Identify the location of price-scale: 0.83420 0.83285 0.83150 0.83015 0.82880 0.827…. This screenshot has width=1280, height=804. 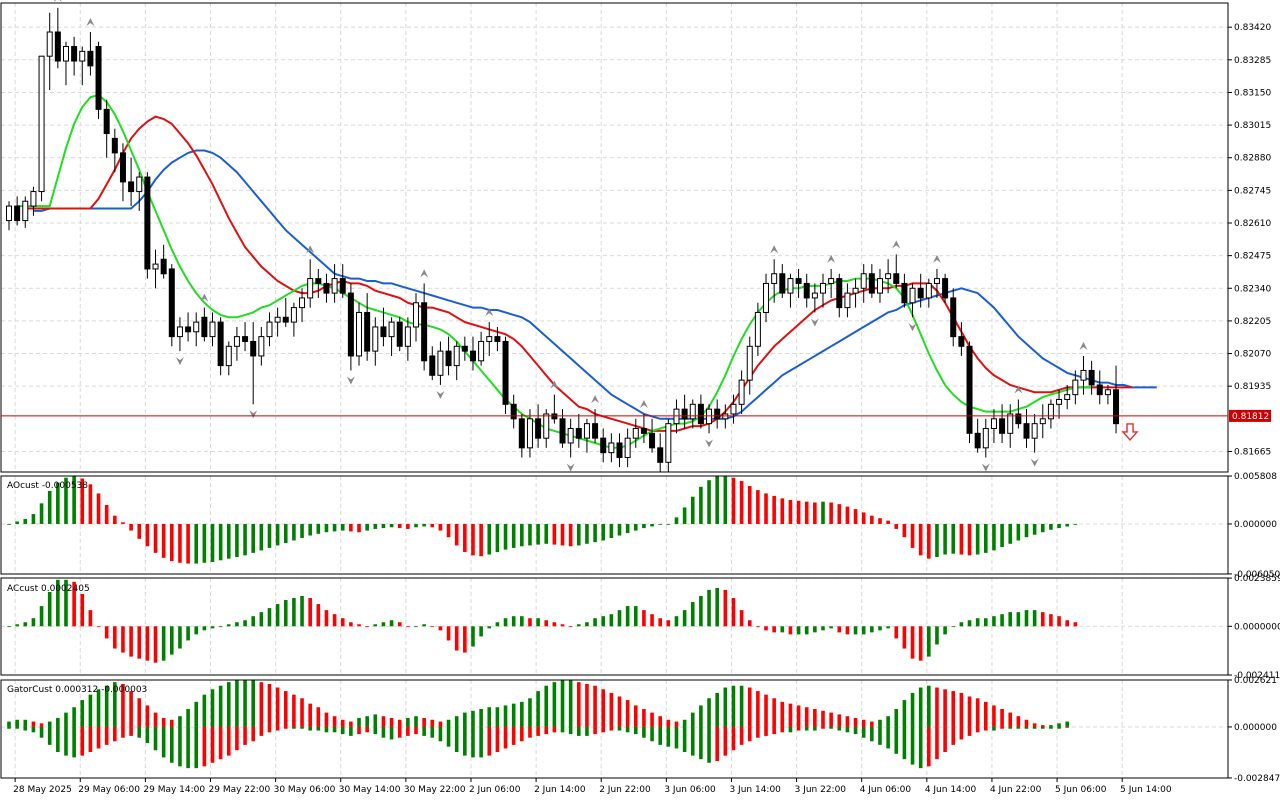
(1254, 403).